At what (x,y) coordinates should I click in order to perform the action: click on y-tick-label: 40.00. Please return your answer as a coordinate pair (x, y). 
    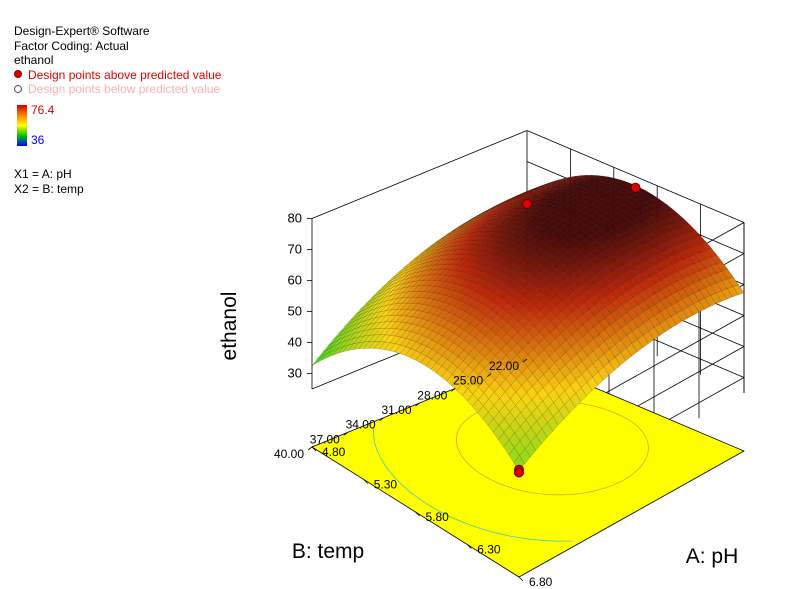
    Looking at the image, I should click on (289, 454).